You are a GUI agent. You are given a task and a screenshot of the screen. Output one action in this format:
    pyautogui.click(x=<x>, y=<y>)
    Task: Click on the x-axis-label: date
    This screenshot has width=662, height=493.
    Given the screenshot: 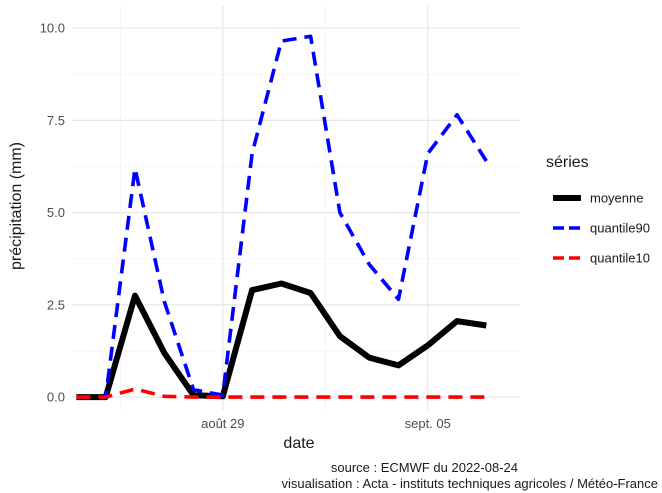 What is the action you would take?
    pyautogui.click(x=298, y=443)
    